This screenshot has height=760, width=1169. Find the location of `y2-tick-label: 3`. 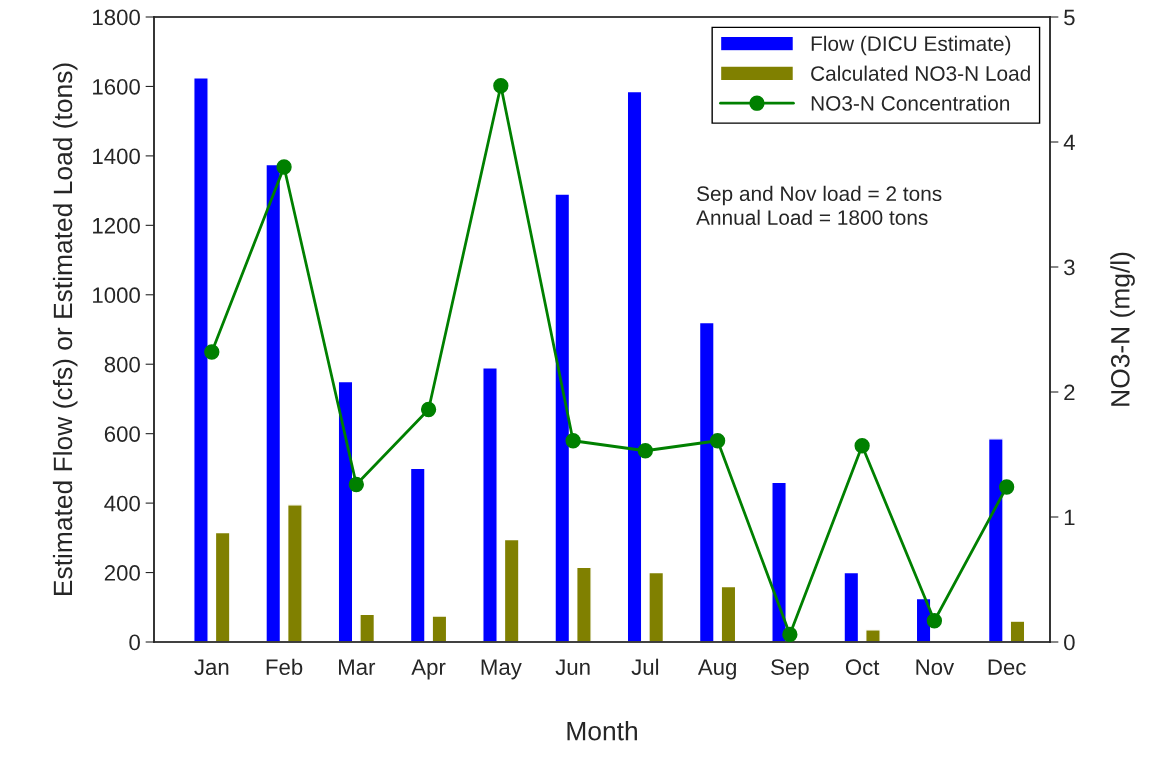

y2-tick-label: 3 is located at coordinates (1069, 267).